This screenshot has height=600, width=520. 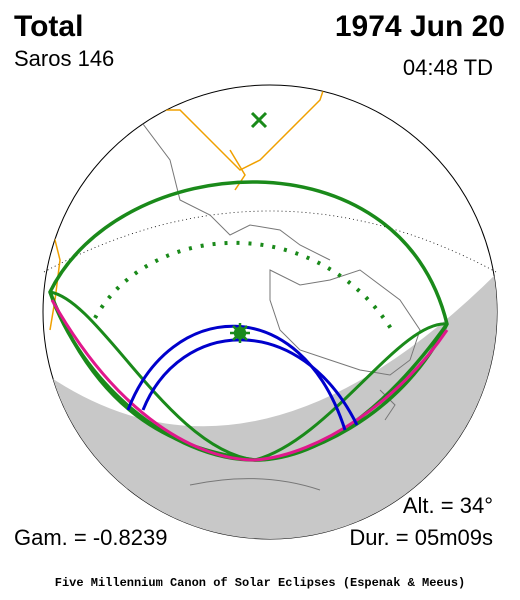 I want to click on terminator, so click(x=270, y=241).